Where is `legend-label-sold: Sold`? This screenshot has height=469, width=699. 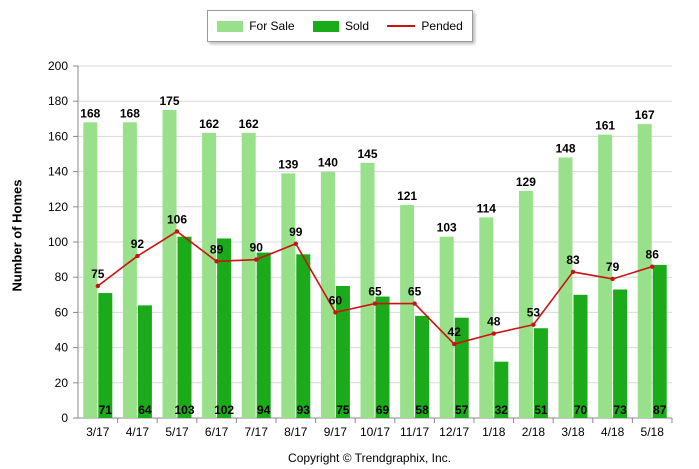 legend-label-sold: Sold is located at coordinates (356, 26).